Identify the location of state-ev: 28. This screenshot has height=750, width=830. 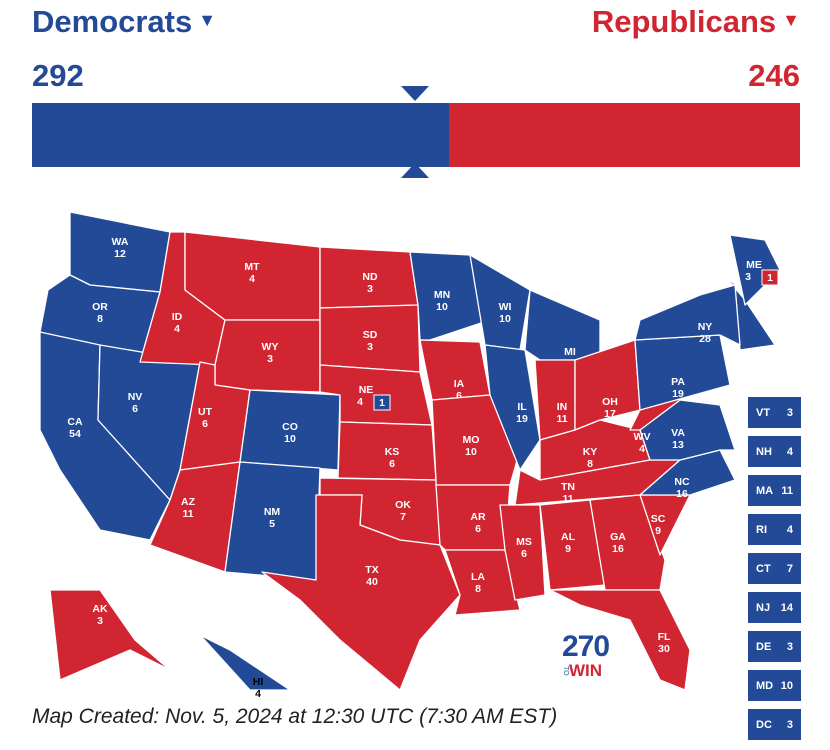
(705, 339).